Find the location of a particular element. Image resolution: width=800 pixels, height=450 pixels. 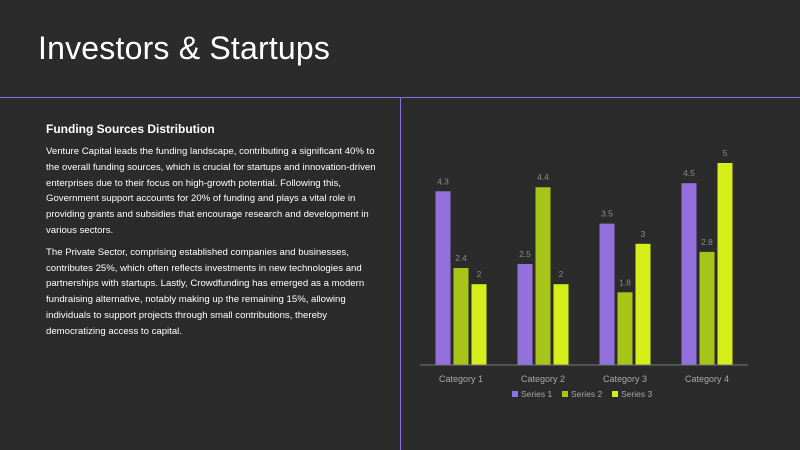

section-heading: Funding Sources Distribution is located at coordinates (130, 129).